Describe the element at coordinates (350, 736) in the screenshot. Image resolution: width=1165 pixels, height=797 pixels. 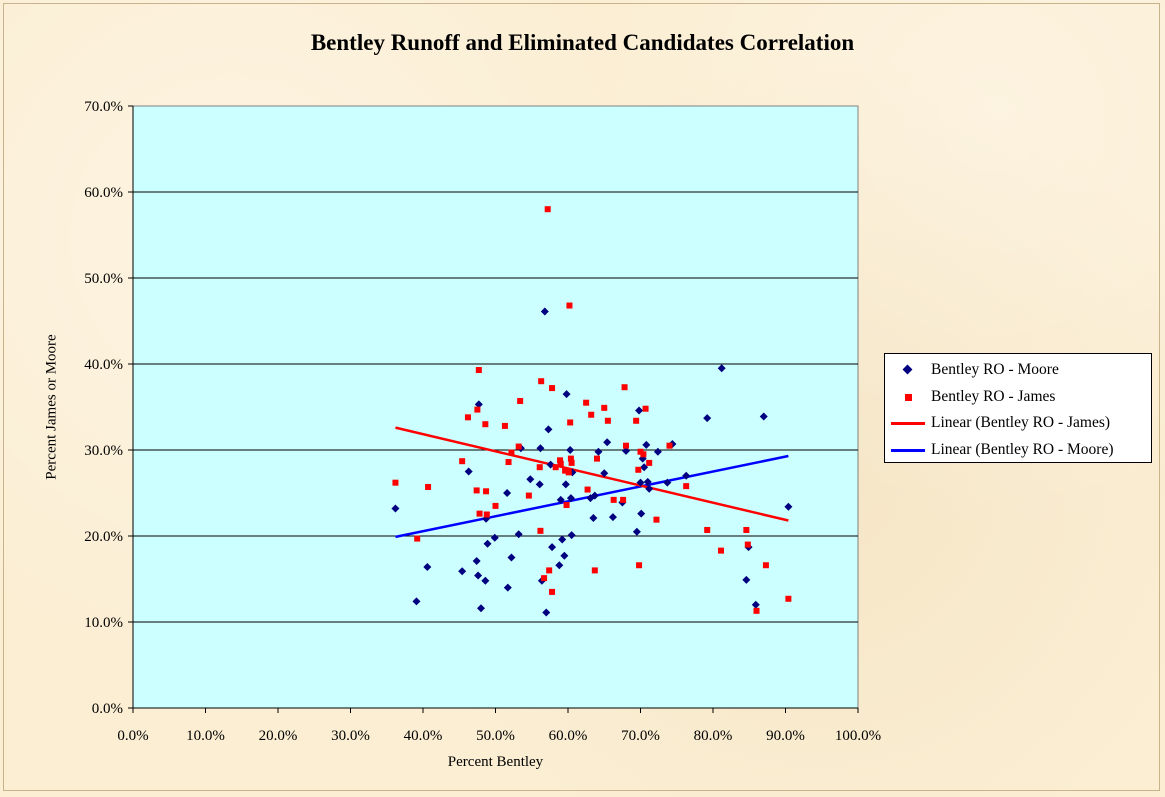
I see `x-tick-label: 30.0%` at that location.